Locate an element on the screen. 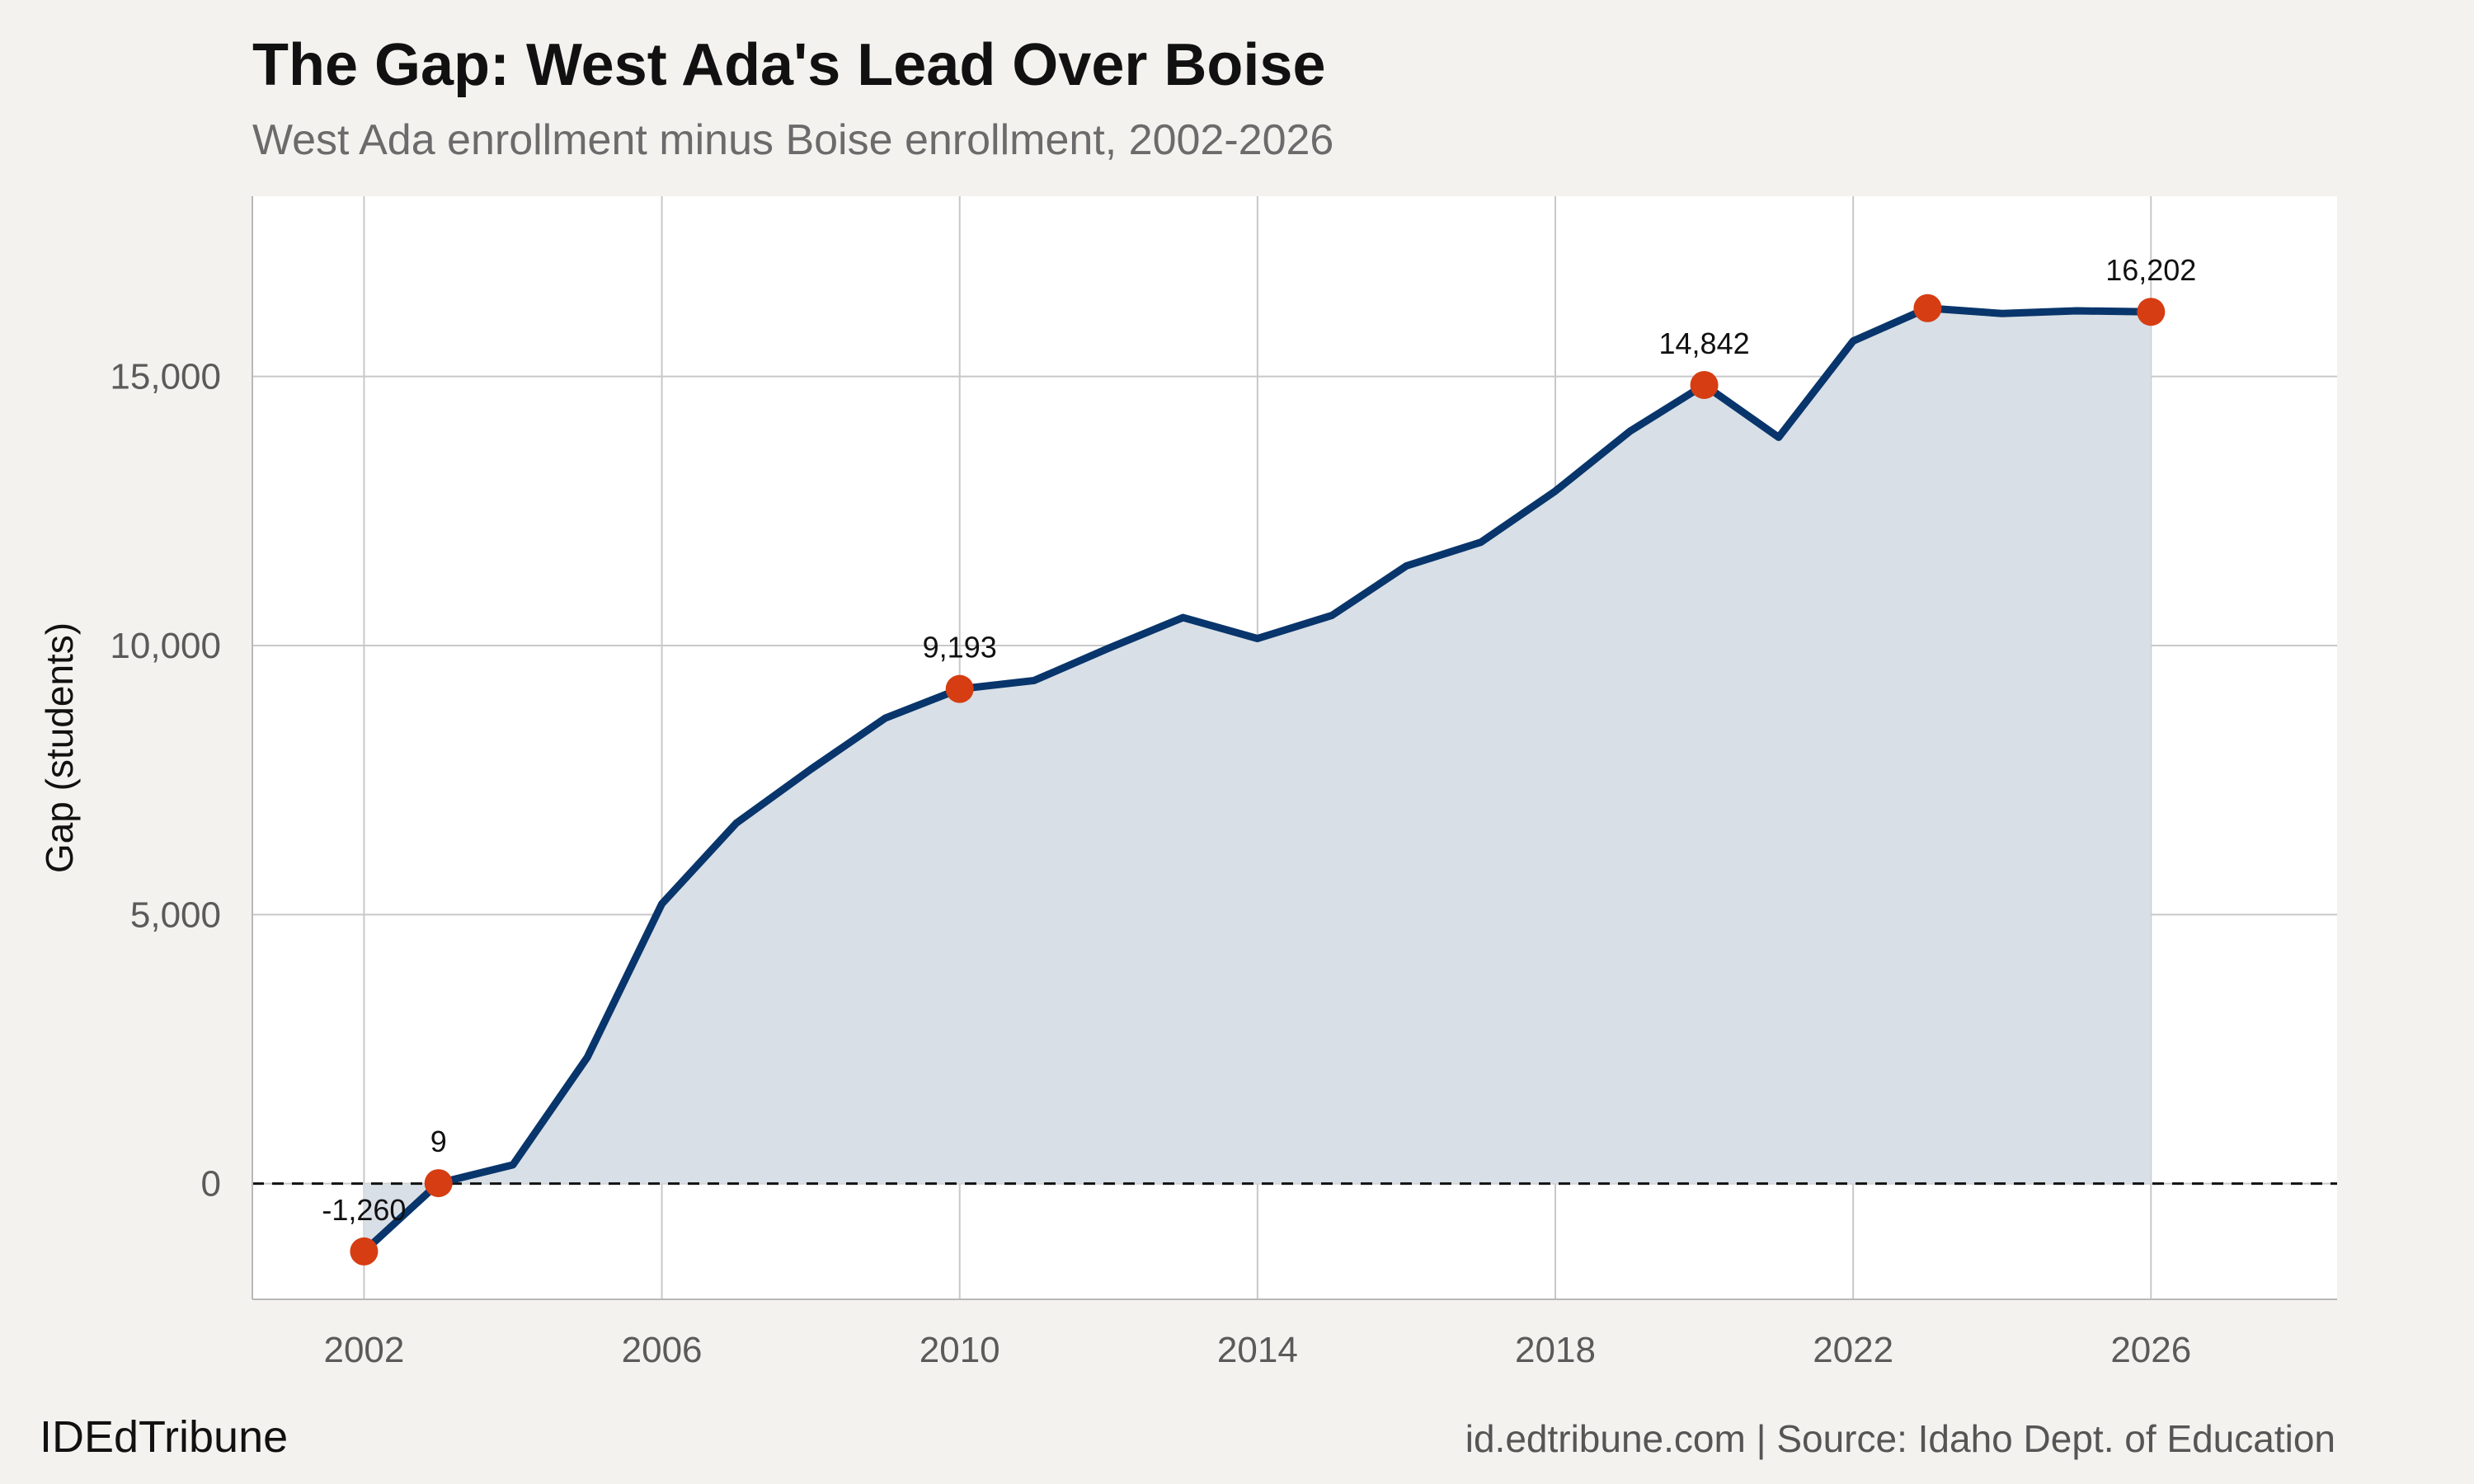 This screenshot has width=2474, height=1484. data-label-2003: 9 is located at coordinates (438, 1141).